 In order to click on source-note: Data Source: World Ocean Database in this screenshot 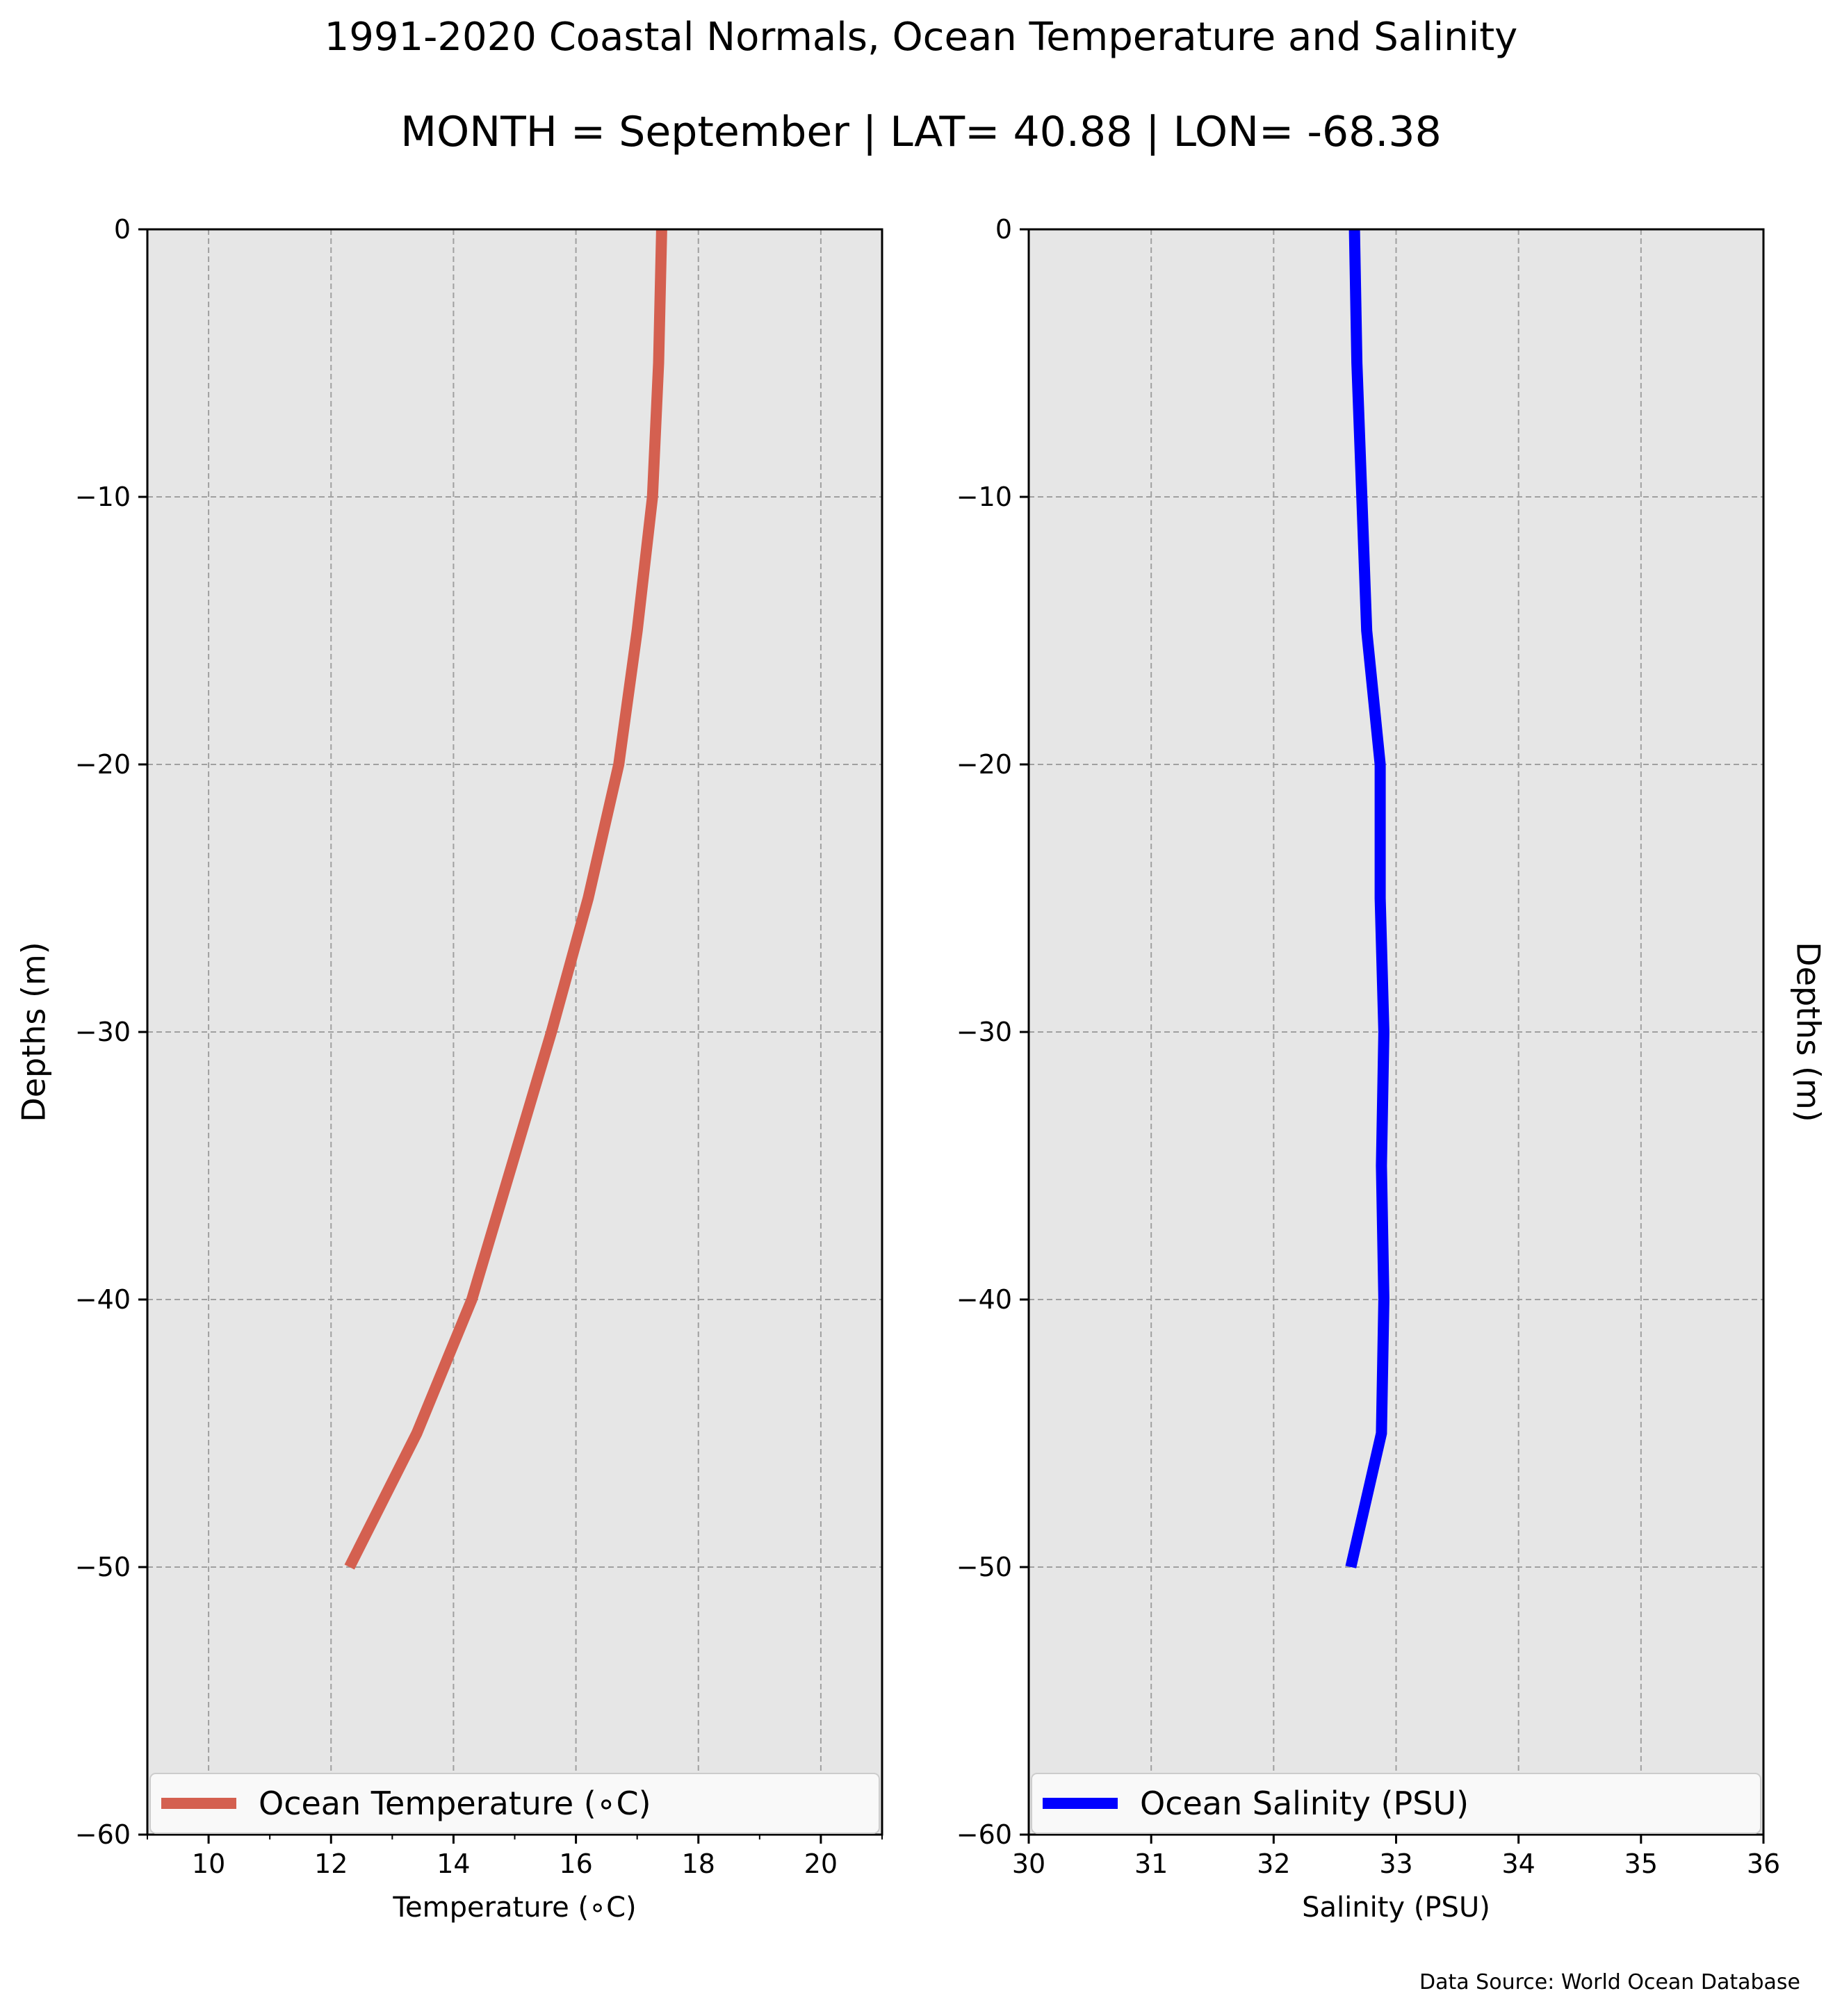, I will do `click(1609, 1982)`.